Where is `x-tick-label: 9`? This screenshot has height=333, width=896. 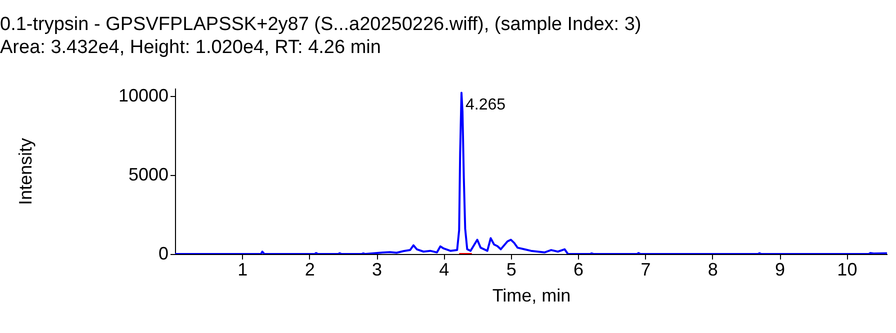 x-tick-label: 9 is located at coordinates (780, 270).